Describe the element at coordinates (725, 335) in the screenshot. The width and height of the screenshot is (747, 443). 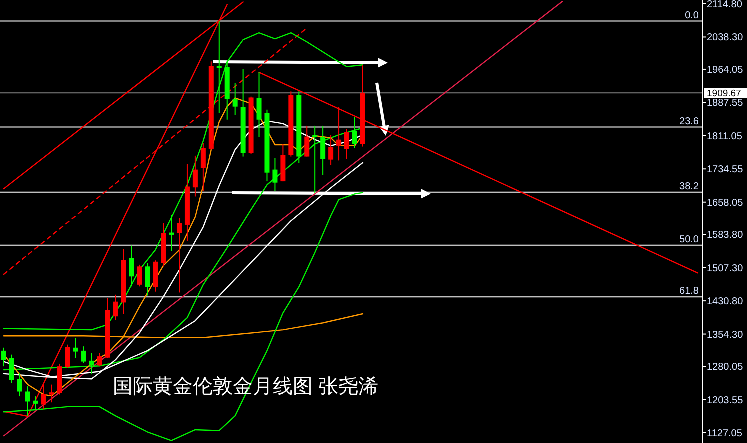
I see `y-tick-label: 1354.30` at that location.